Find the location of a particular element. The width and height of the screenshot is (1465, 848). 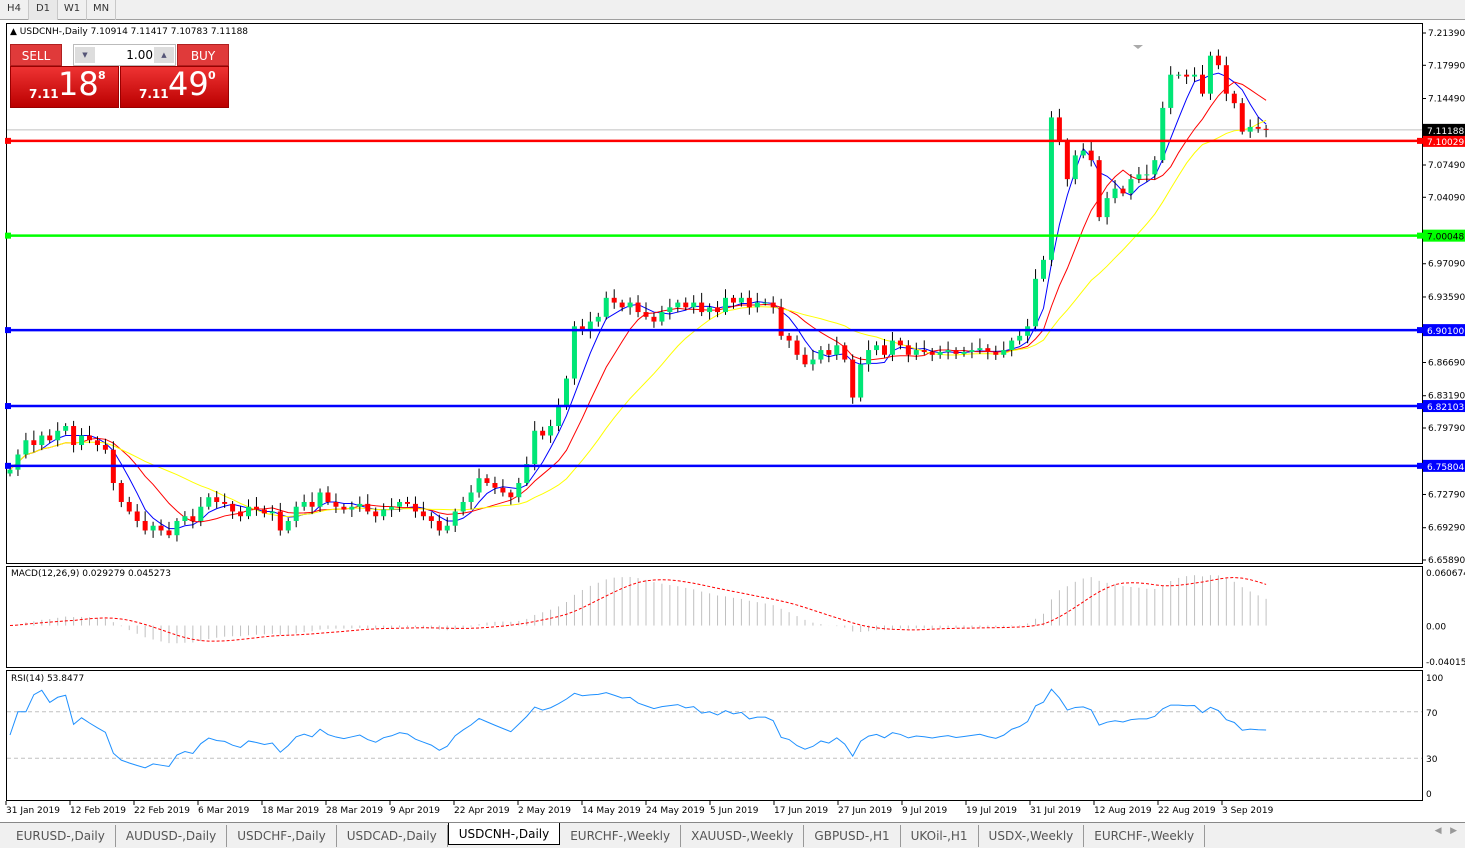

symbol-tab: USDCAD-,Daily is located at coordinates (392, 836).